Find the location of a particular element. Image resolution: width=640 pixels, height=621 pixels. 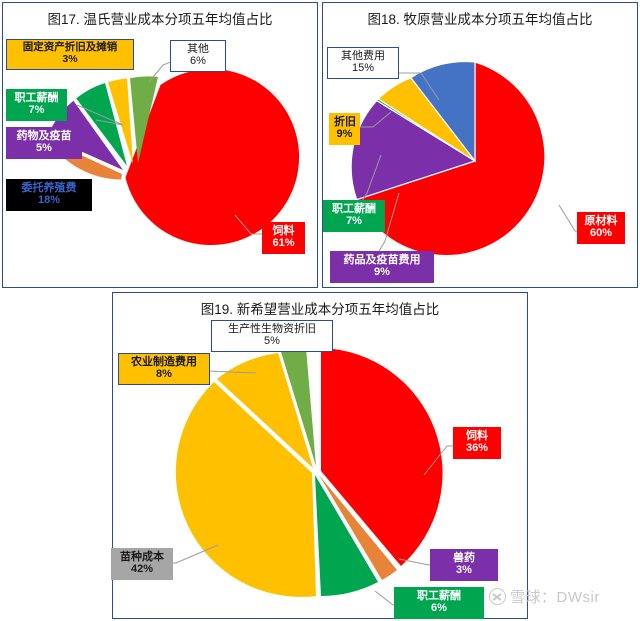

pie-slice-fixed-asset-depreciation is located at coordinates (120, 121).